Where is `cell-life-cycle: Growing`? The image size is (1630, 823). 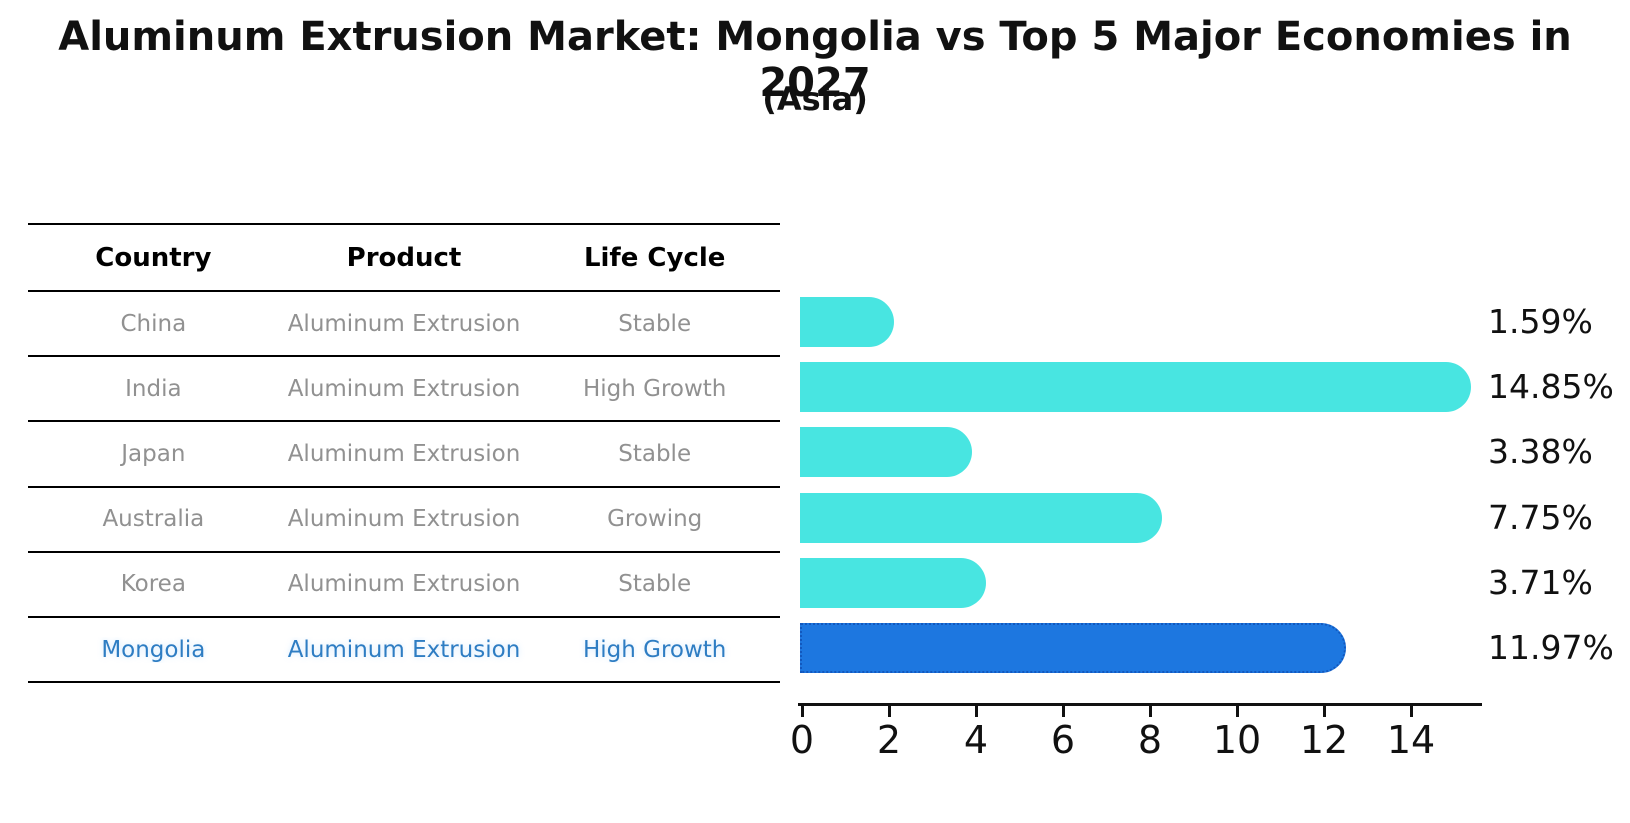
cell-life-cycle: Growing is located at coordinates (655, 519).